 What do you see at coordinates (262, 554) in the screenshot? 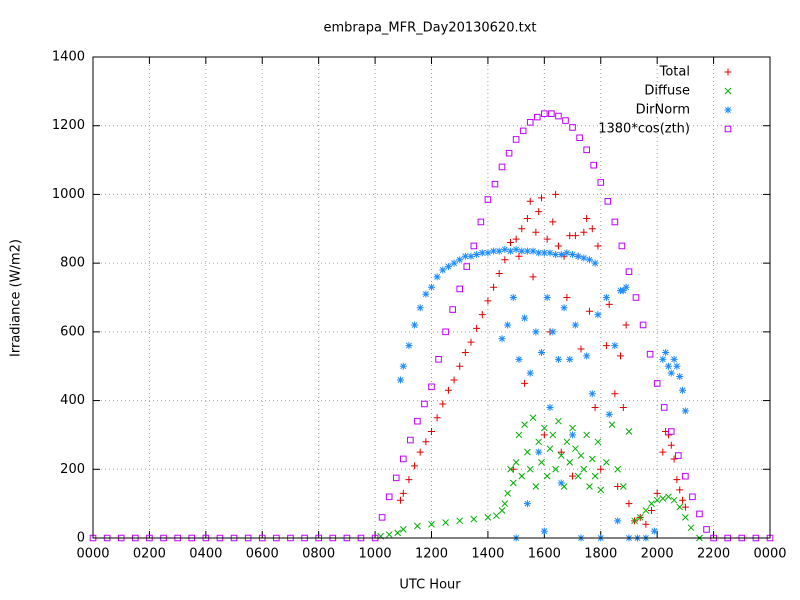
I see `x-tick-label: 0600` at bounding box center [262, 554].